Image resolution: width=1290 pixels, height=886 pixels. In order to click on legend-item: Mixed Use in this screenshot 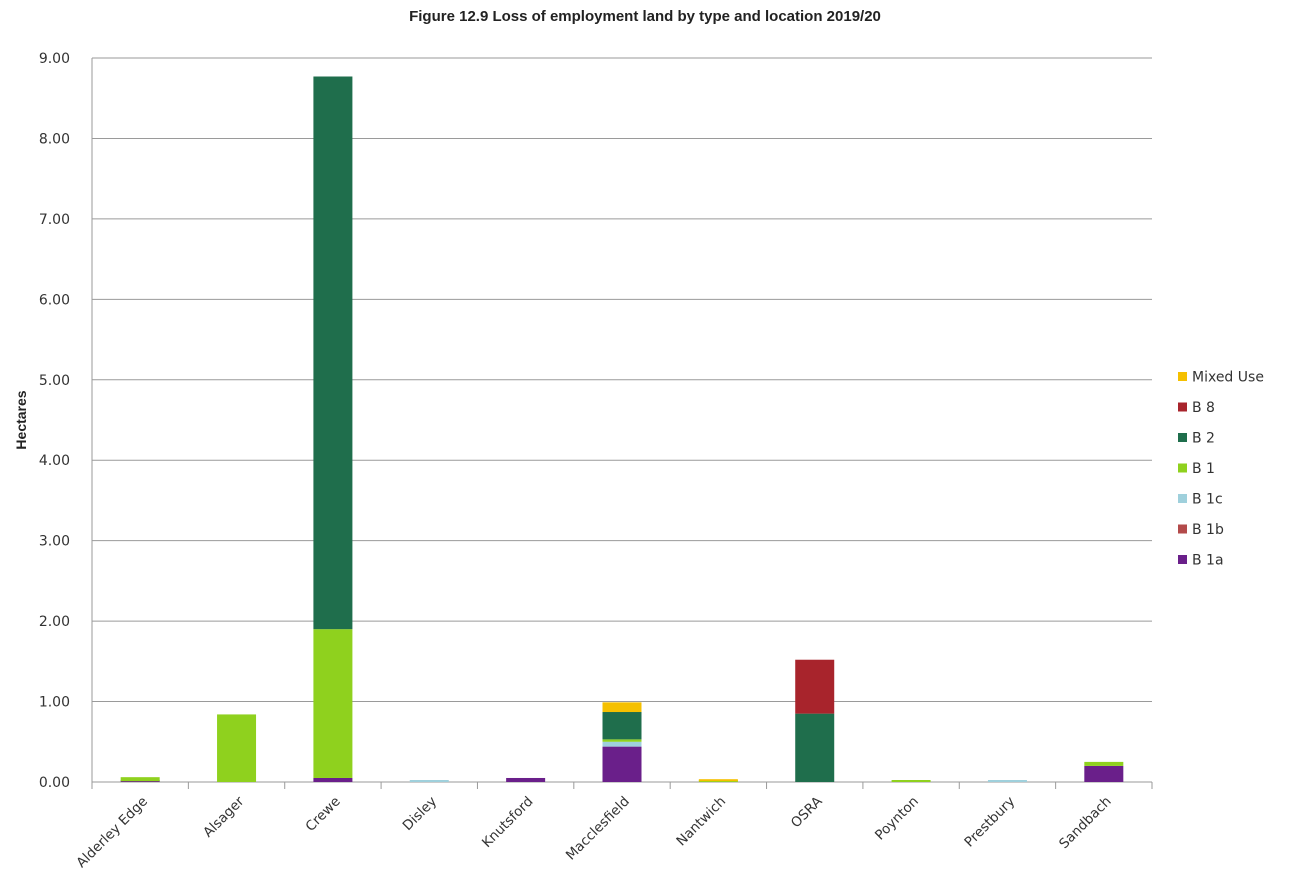, I will do `click(1221, 378)`.